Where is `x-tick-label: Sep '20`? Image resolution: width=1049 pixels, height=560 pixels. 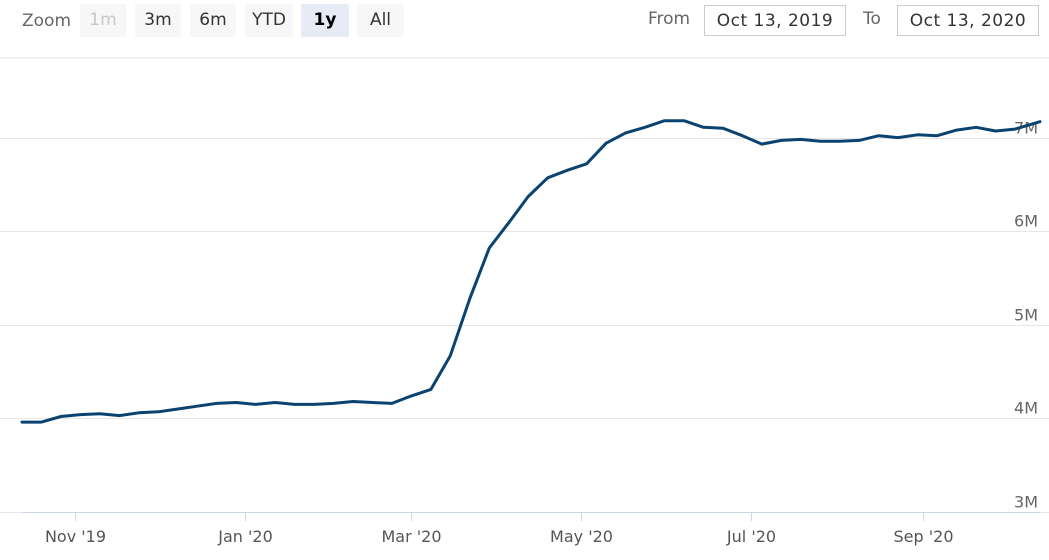
x-tick-label: Sep '20 is located at coordinates (924, 536).